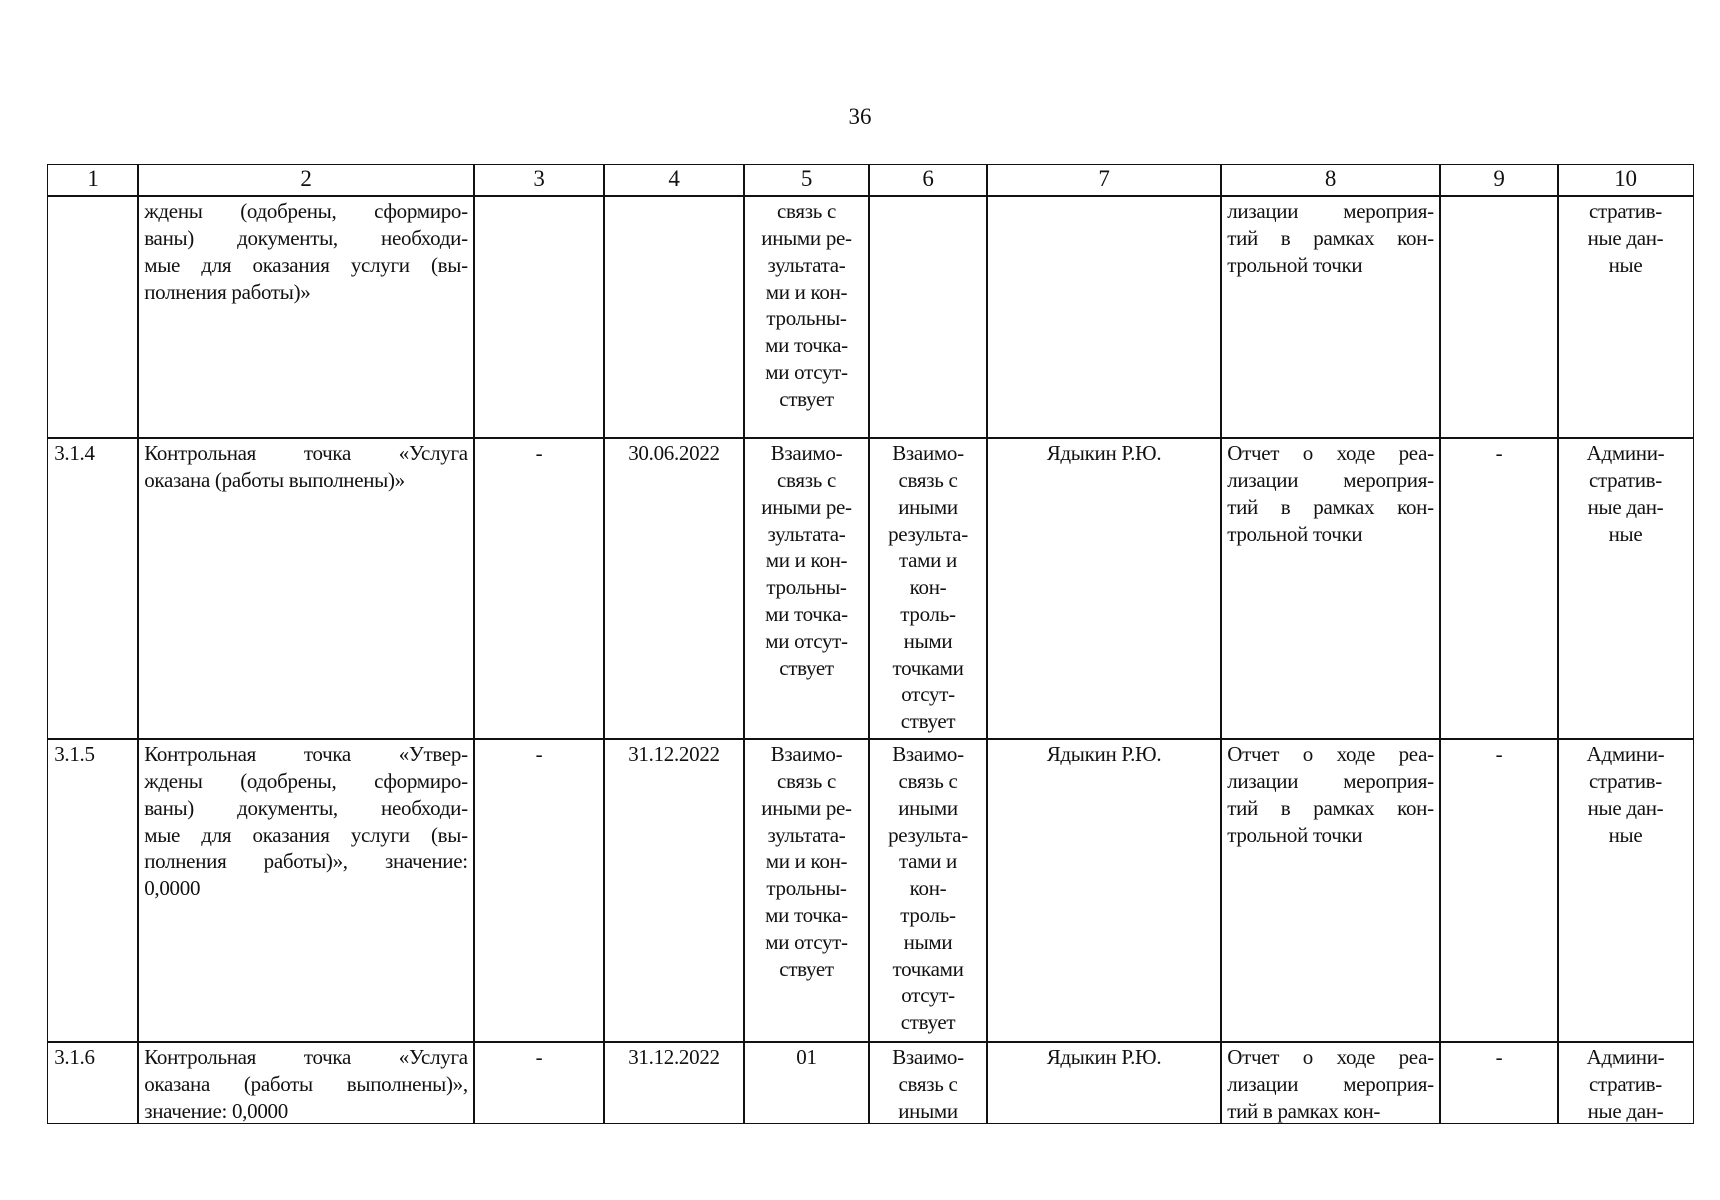 The image size is (1720, 1200). I want to click on column-header: 3, so click(539, 180).